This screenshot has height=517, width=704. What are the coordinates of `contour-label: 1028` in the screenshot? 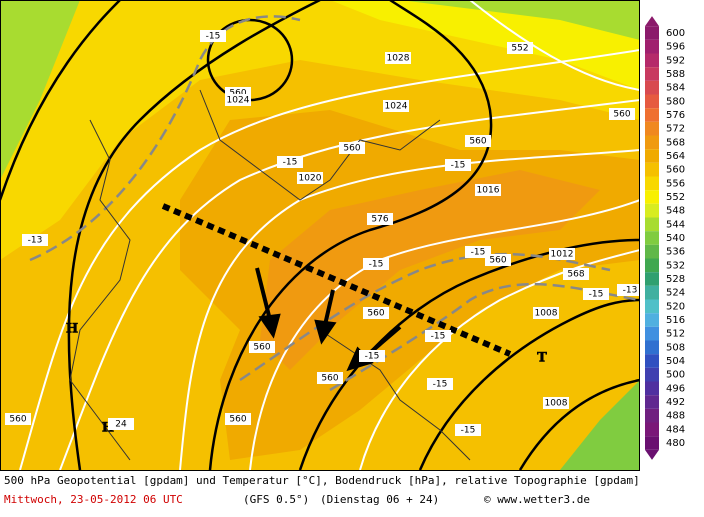 It's located at (398, 59).